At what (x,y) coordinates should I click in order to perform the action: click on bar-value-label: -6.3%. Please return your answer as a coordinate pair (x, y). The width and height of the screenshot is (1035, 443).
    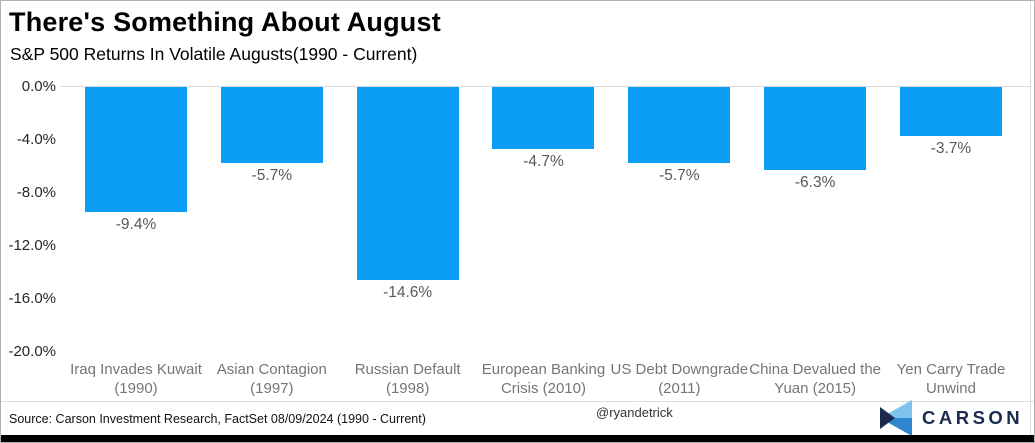
    Looking at the image, I should click on (815, 182).